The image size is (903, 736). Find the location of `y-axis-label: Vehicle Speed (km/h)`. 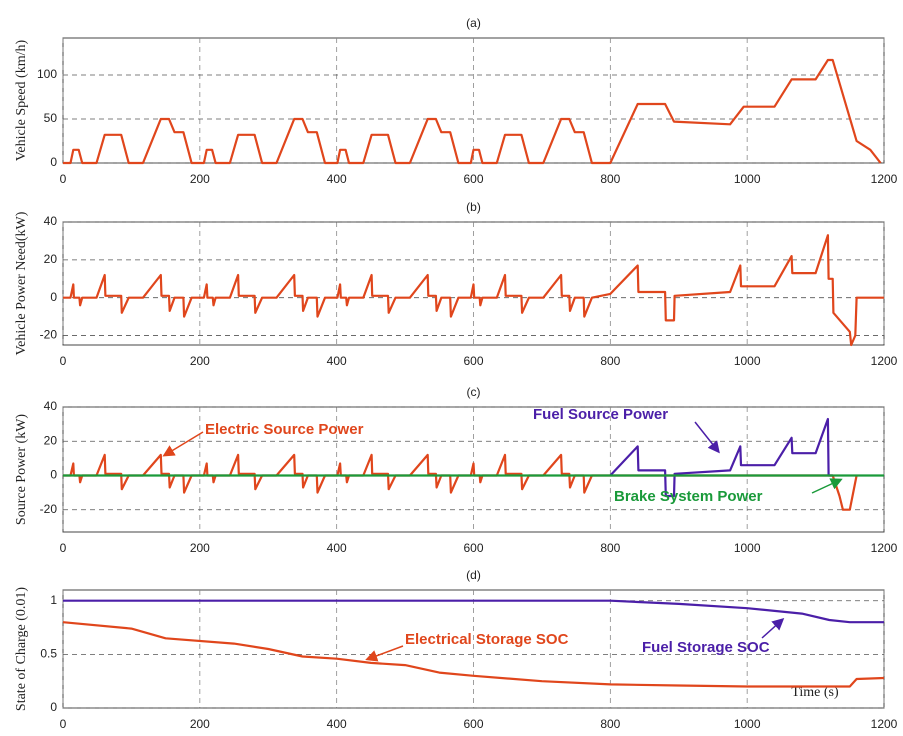

y-axis-label: Vehicle Speed (km/h) is located at coordinates (21, 101).